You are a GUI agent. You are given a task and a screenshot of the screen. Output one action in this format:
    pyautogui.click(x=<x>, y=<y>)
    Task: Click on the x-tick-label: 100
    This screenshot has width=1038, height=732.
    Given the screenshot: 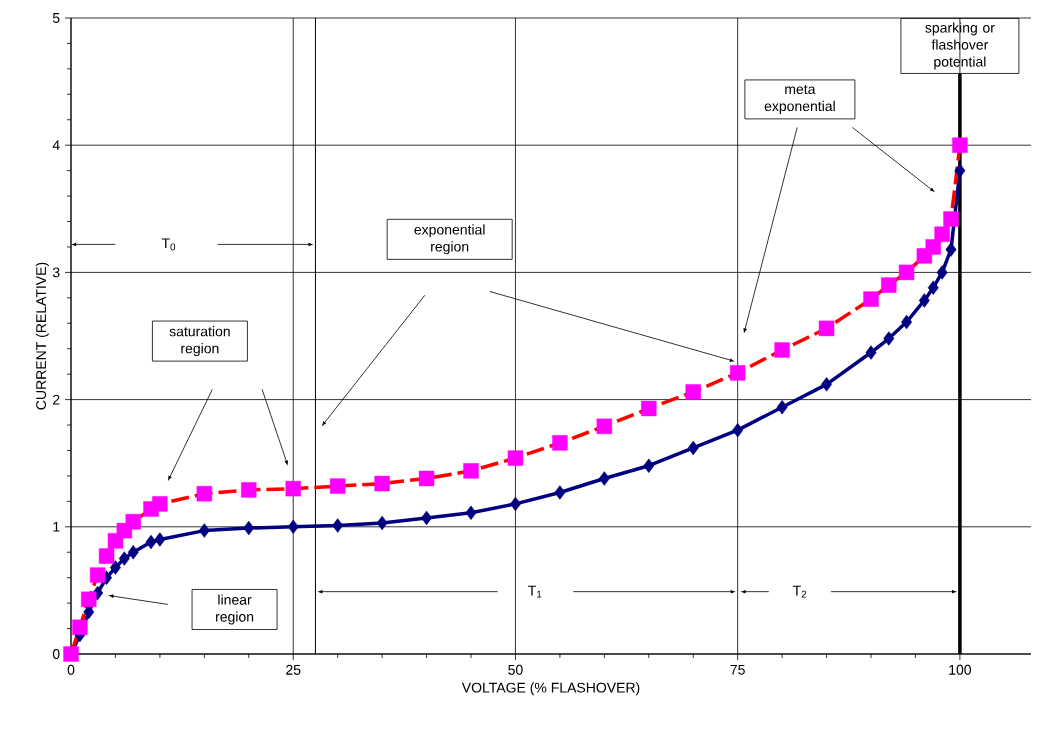 What is the action you would take?
    pyautogui.click(x=960, y=669)
    